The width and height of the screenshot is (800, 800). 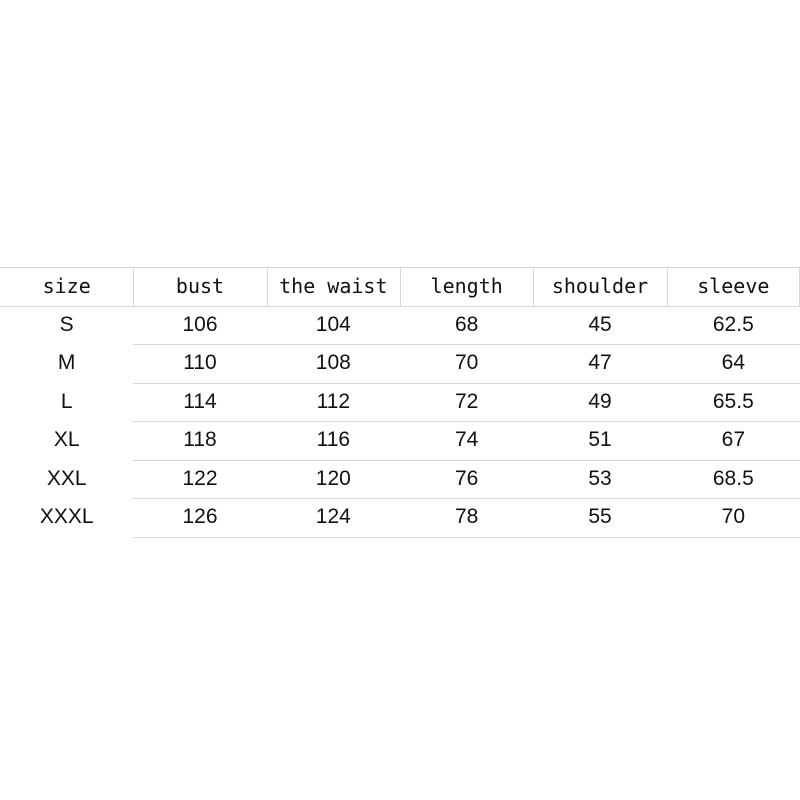 I want to click on measure-cell: 45, so click(x=600, y=324).